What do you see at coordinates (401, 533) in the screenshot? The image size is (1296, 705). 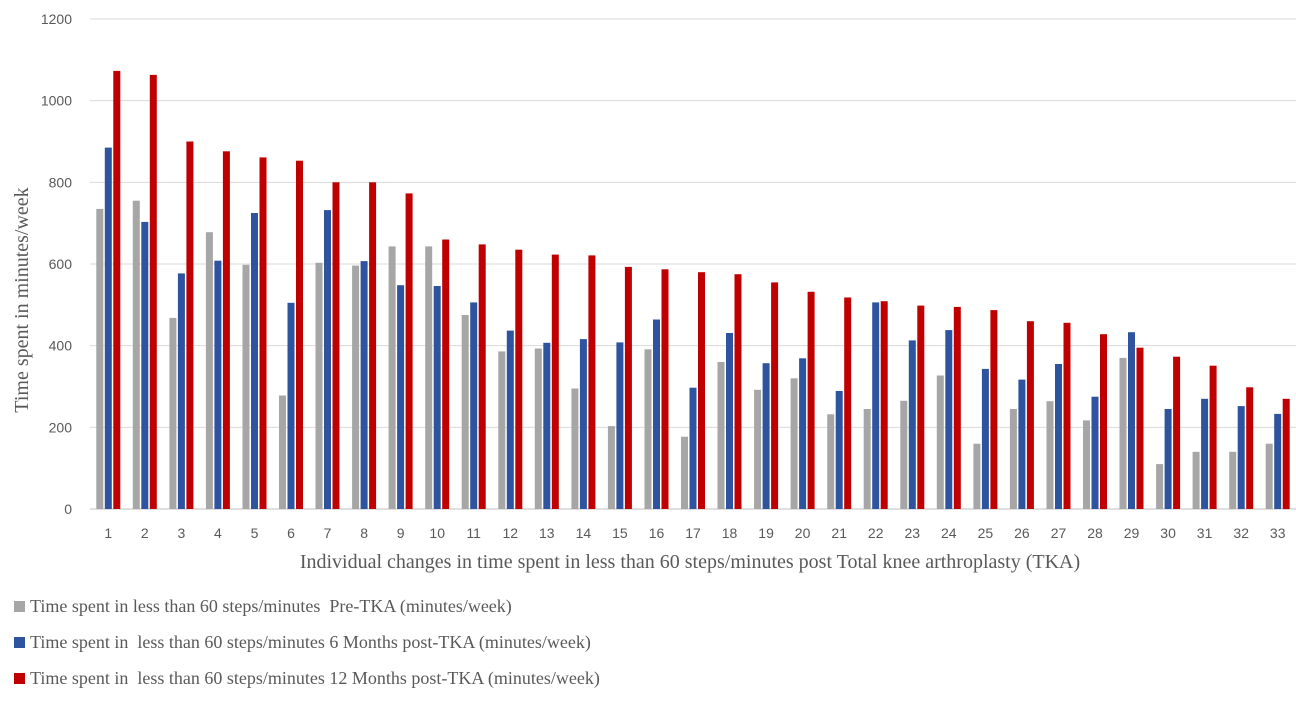 I see `x-tick-label: 9` at bounding box center [401, 533].